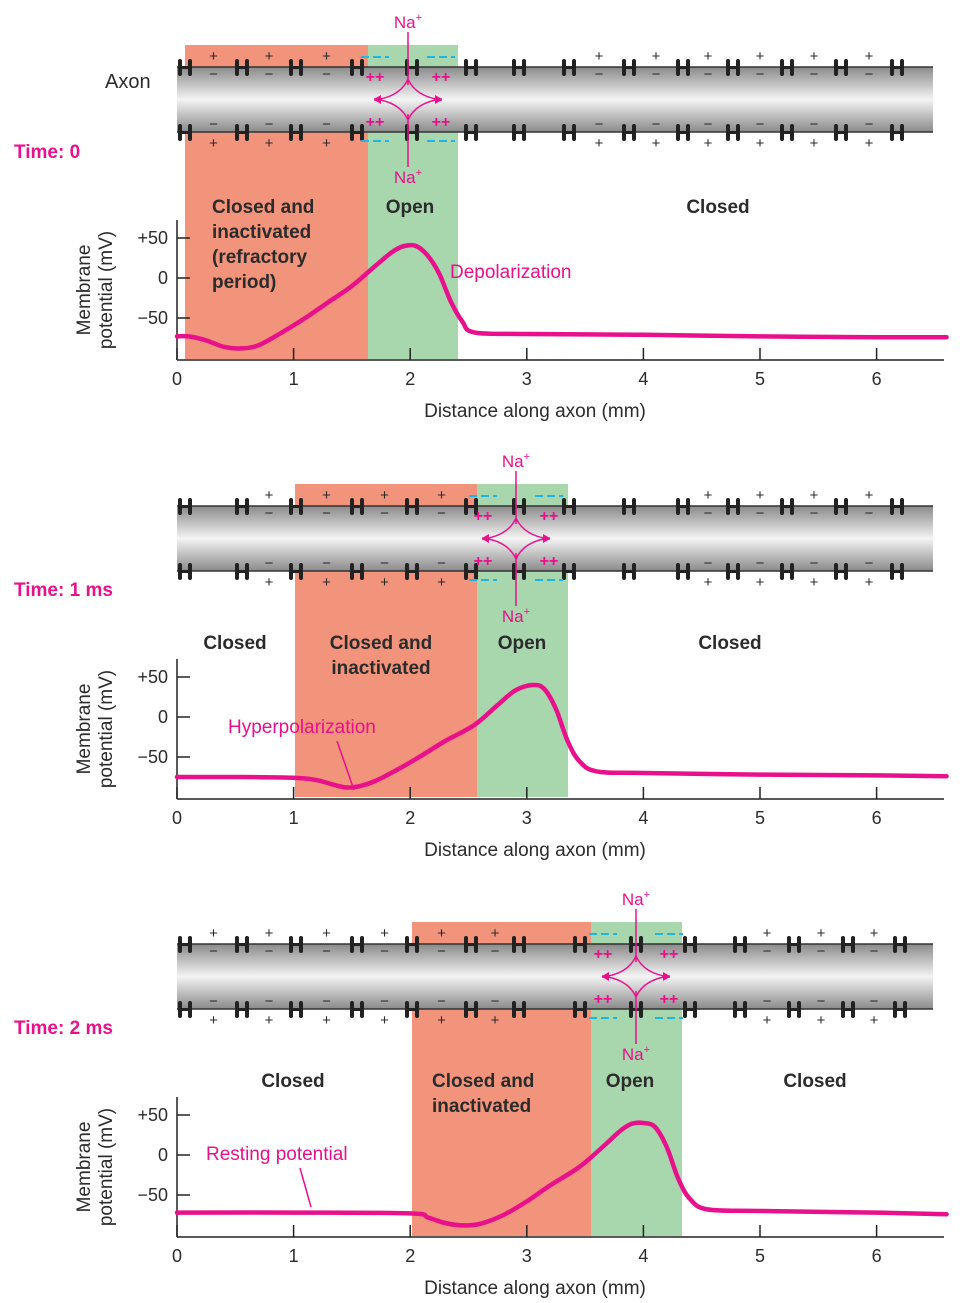 Image resolution: width=964 pixels, height=1303 pixels. I want to click on state-label-line: period), so click(244, 282).